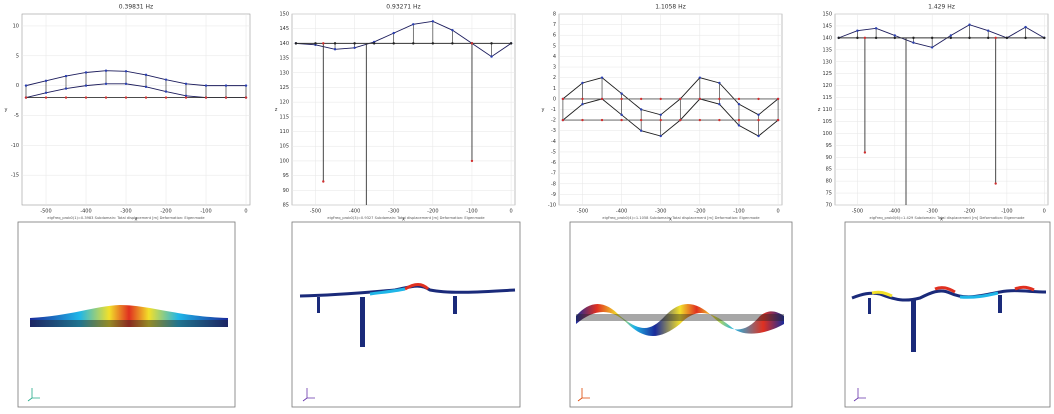  Describe the element at coordinates (827, 15) in the screenshot. I see `y-tick-label: 150` at that location.